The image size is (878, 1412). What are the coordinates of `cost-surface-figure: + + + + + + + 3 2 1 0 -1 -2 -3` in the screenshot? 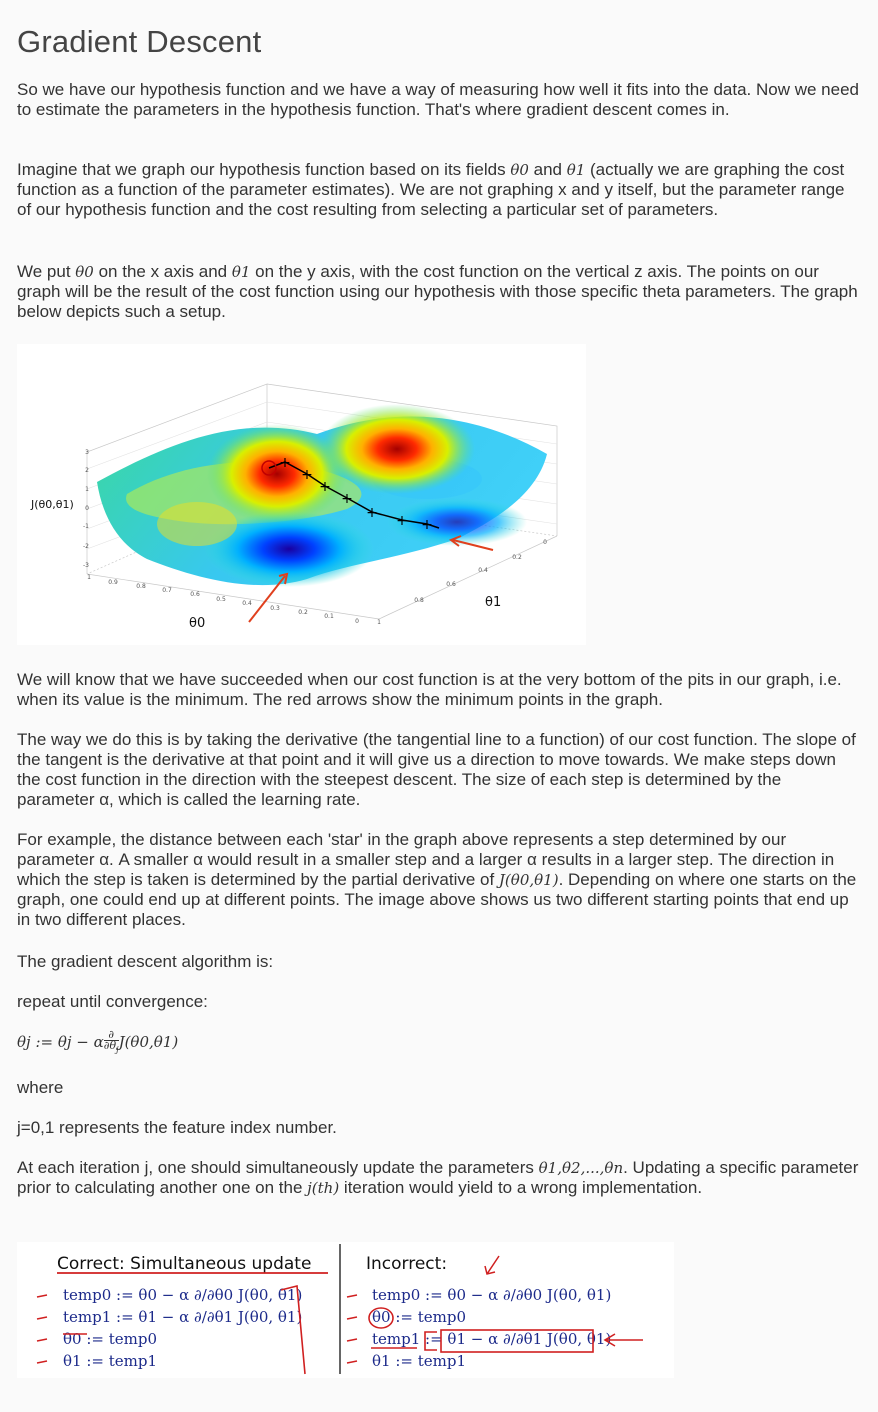 It's located at (301, 494).